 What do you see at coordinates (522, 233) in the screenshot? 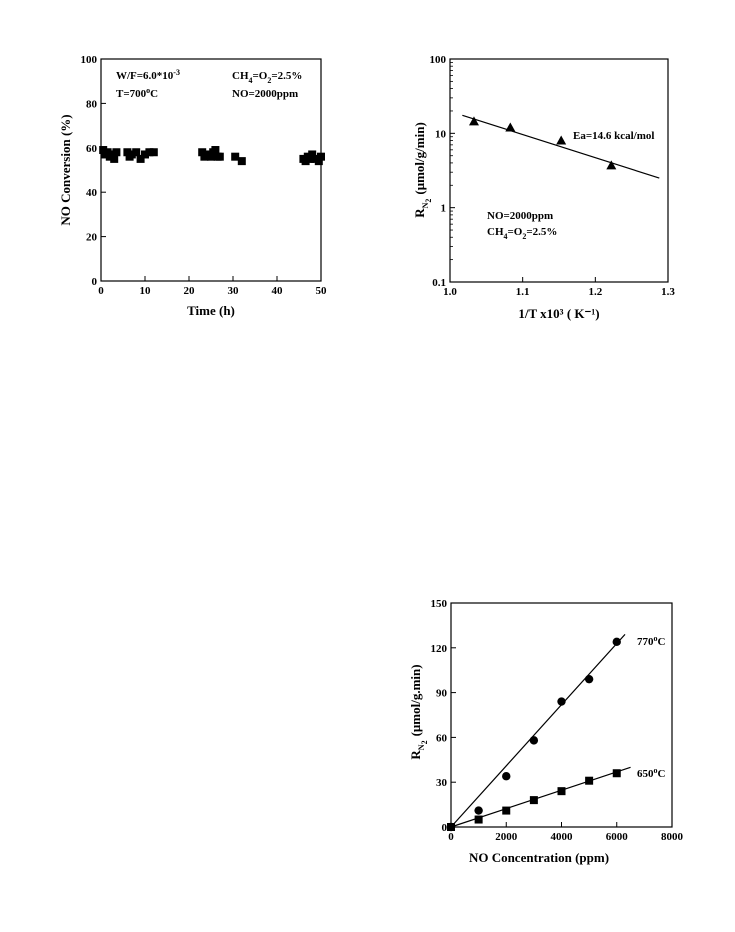
I see `chart2-annotation-ch4-o2: CH4=O2=2.5%` at bounding box center [522, 233].